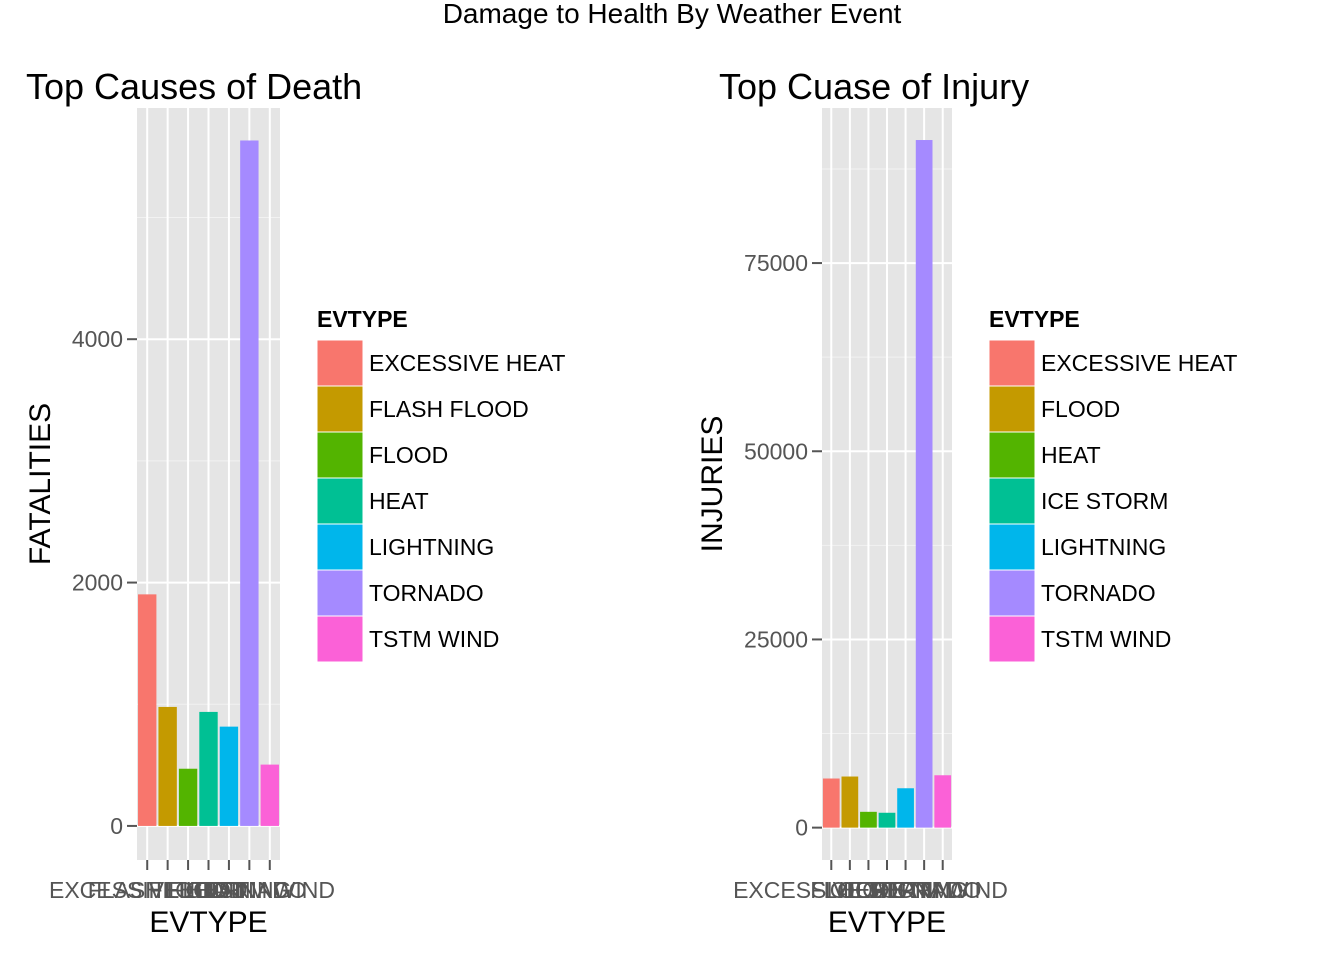  Describe the element at coordinates (776, 263) in the screenshot. I see `y-tick-label: 75000` at that location.